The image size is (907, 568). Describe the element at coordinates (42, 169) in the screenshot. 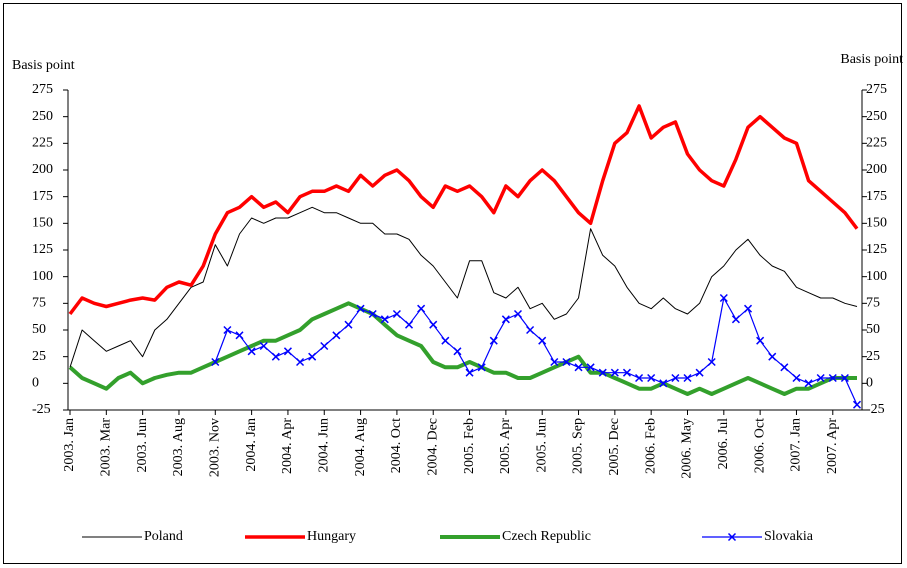

I see `y-tick-label: 200` at that location.